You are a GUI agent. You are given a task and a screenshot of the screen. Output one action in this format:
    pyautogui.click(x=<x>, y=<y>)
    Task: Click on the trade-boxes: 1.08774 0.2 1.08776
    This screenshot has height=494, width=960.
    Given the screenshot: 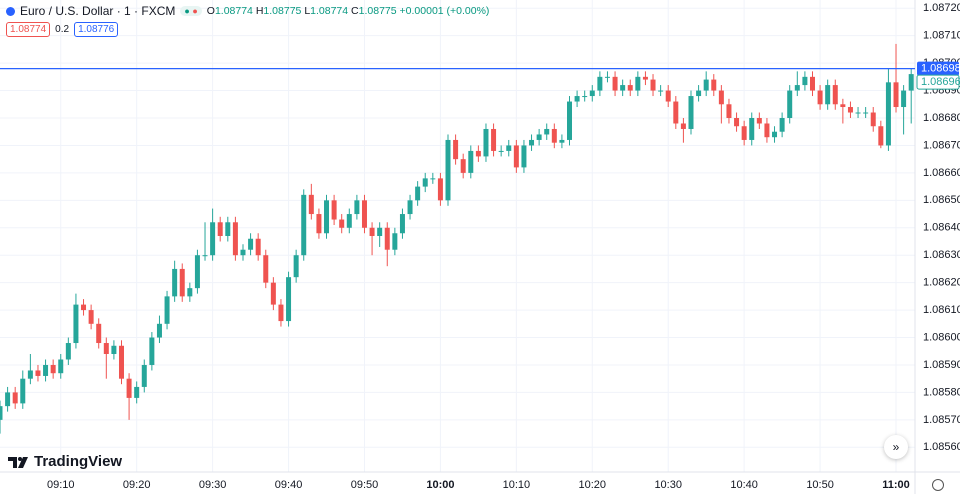 What is the action you would take?
    pyautogui.click(x=62, y=29)
    